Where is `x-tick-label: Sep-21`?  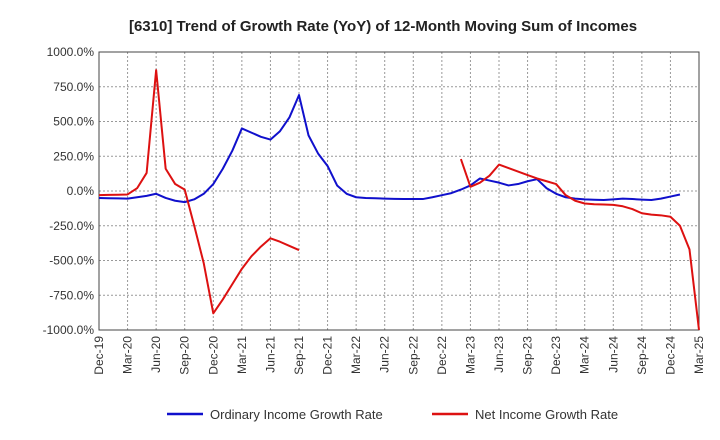
x-tick-label: Sep-21 is located at coordinates (299, 355).